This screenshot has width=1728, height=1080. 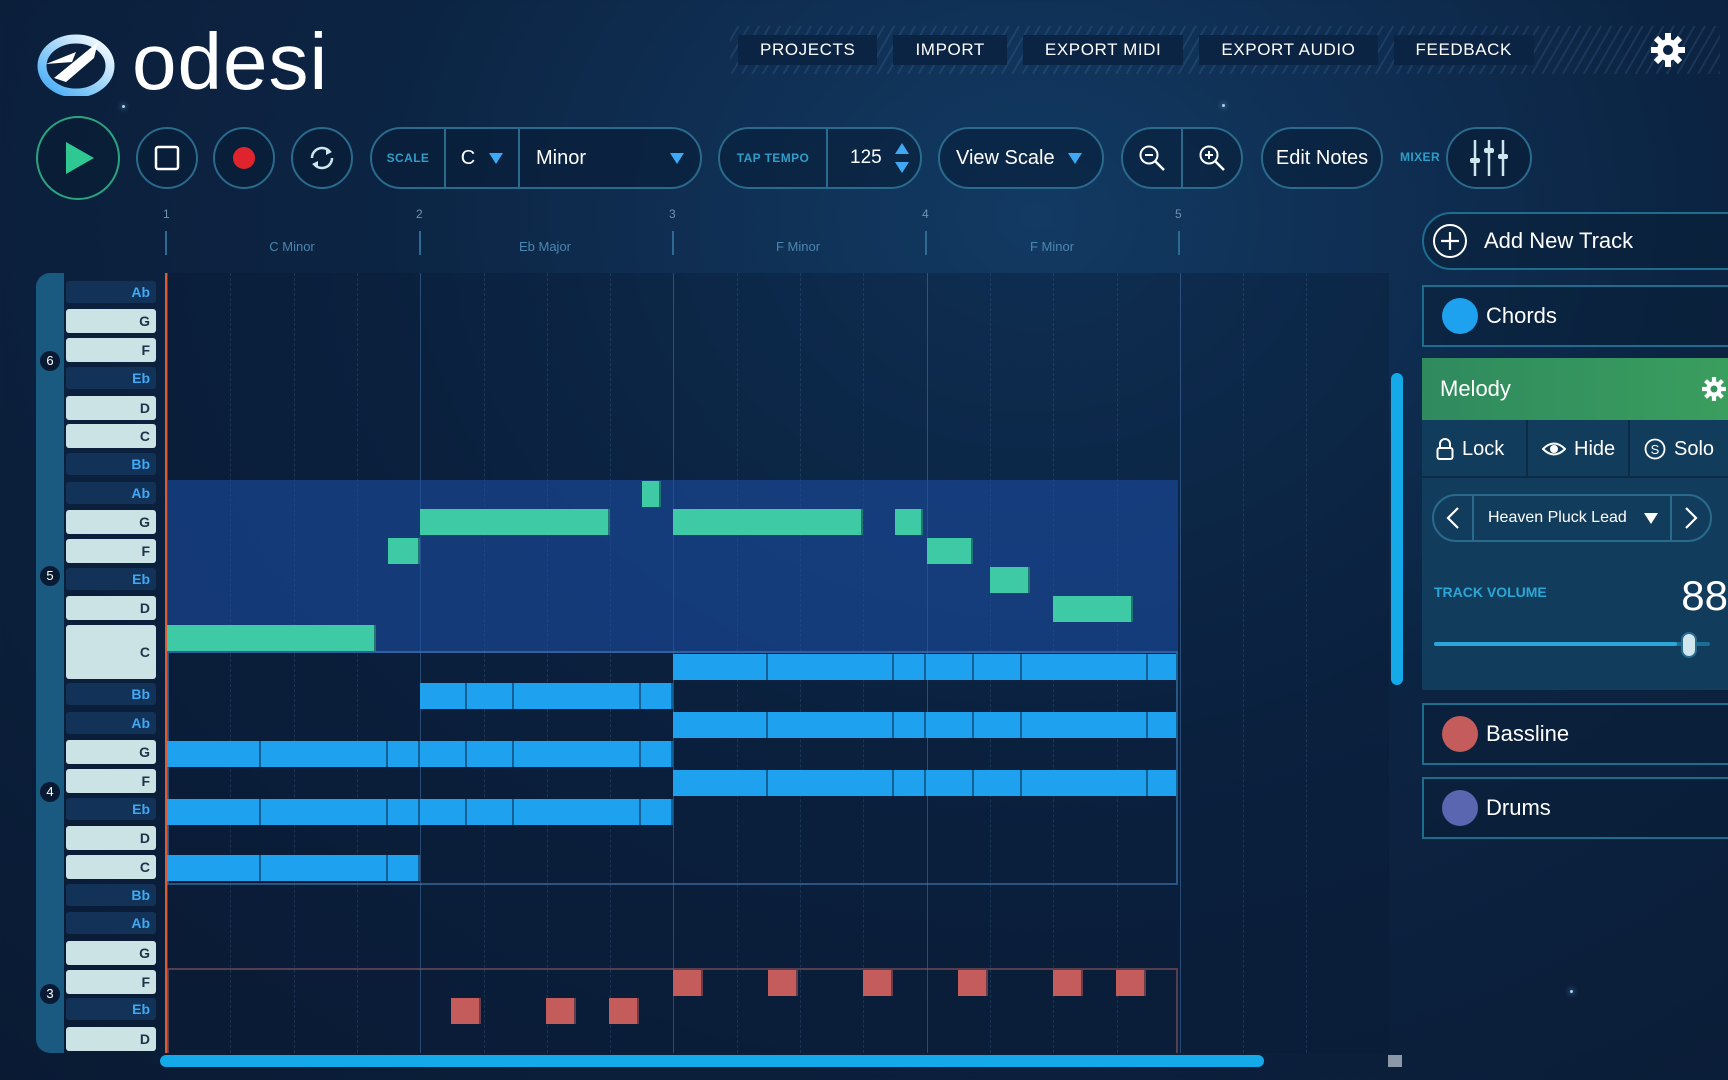 I want to click on stop-button, so click(x=167, y=158).